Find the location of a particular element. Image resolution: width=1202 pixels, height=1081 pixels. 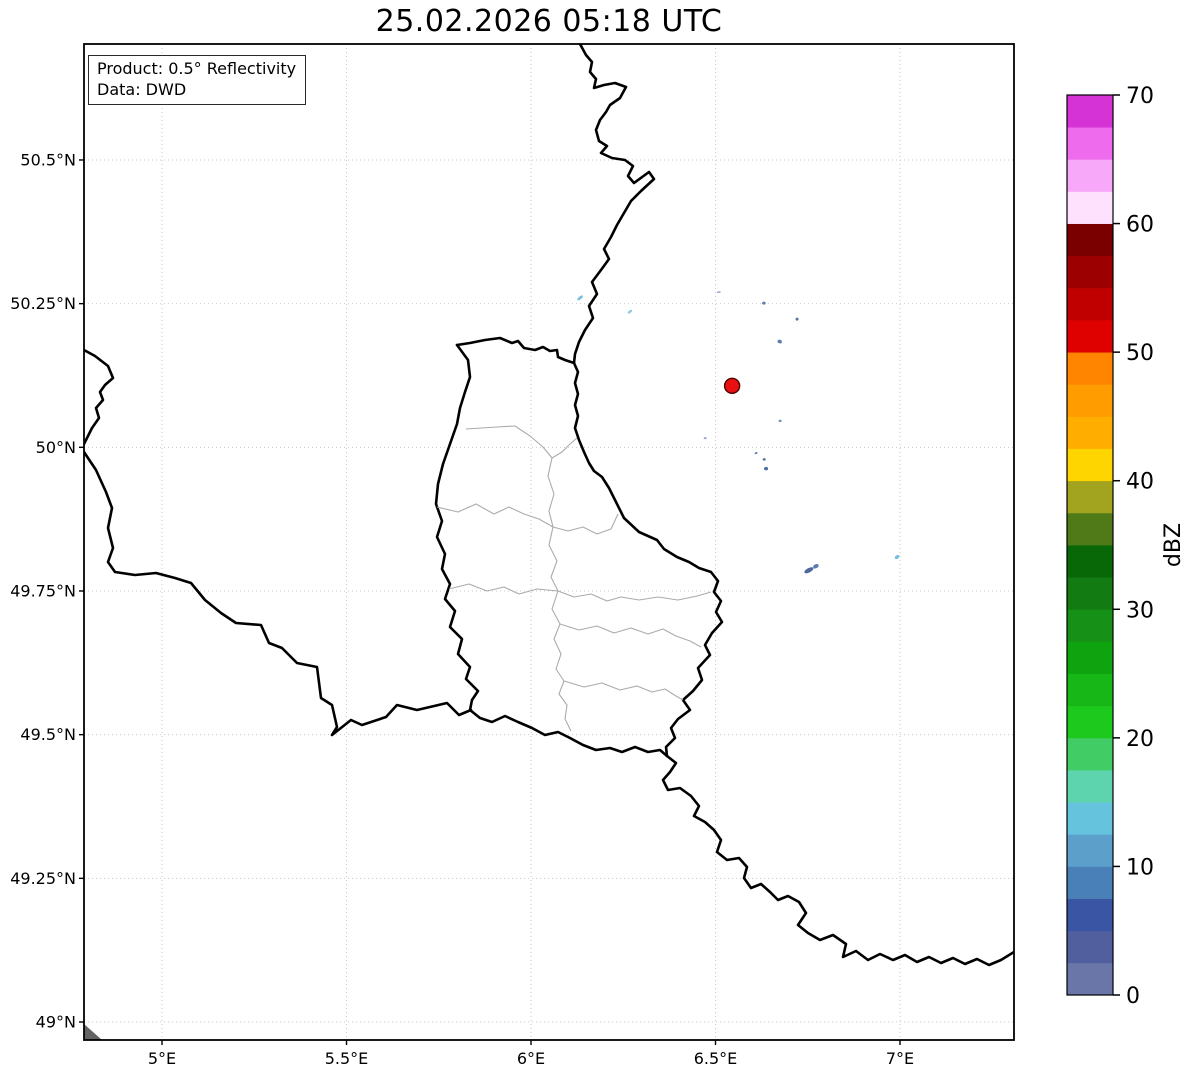

product-annotation-box: Product: 0.5° Reflectivity Data: DWD is located at coordinates (197, 80).